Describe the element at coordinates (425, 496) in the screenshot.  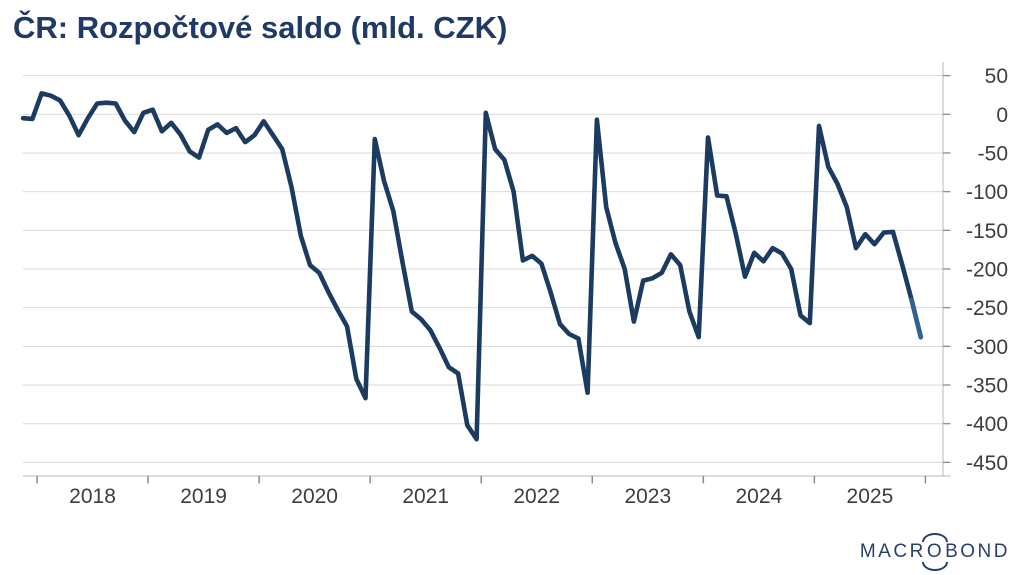
I see `x-tick-label: 2021` at that location.